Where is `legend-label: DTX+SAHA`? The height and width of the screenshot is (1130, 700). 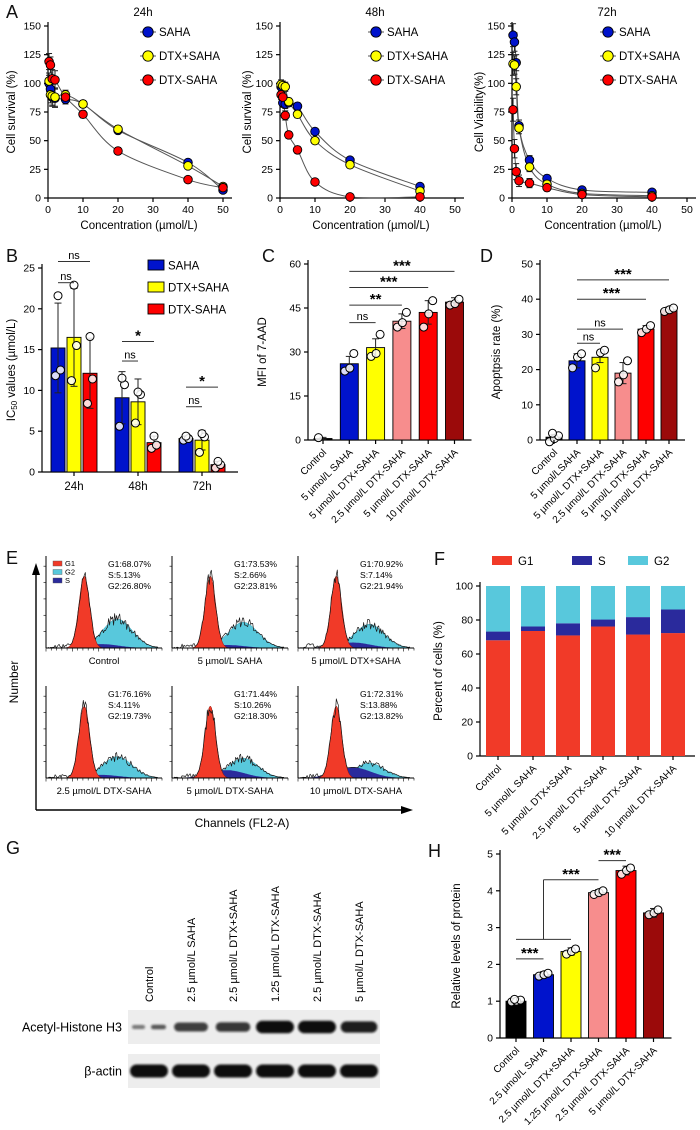
legend-label: DTX+SAHA is located at coordinates (198, 289).